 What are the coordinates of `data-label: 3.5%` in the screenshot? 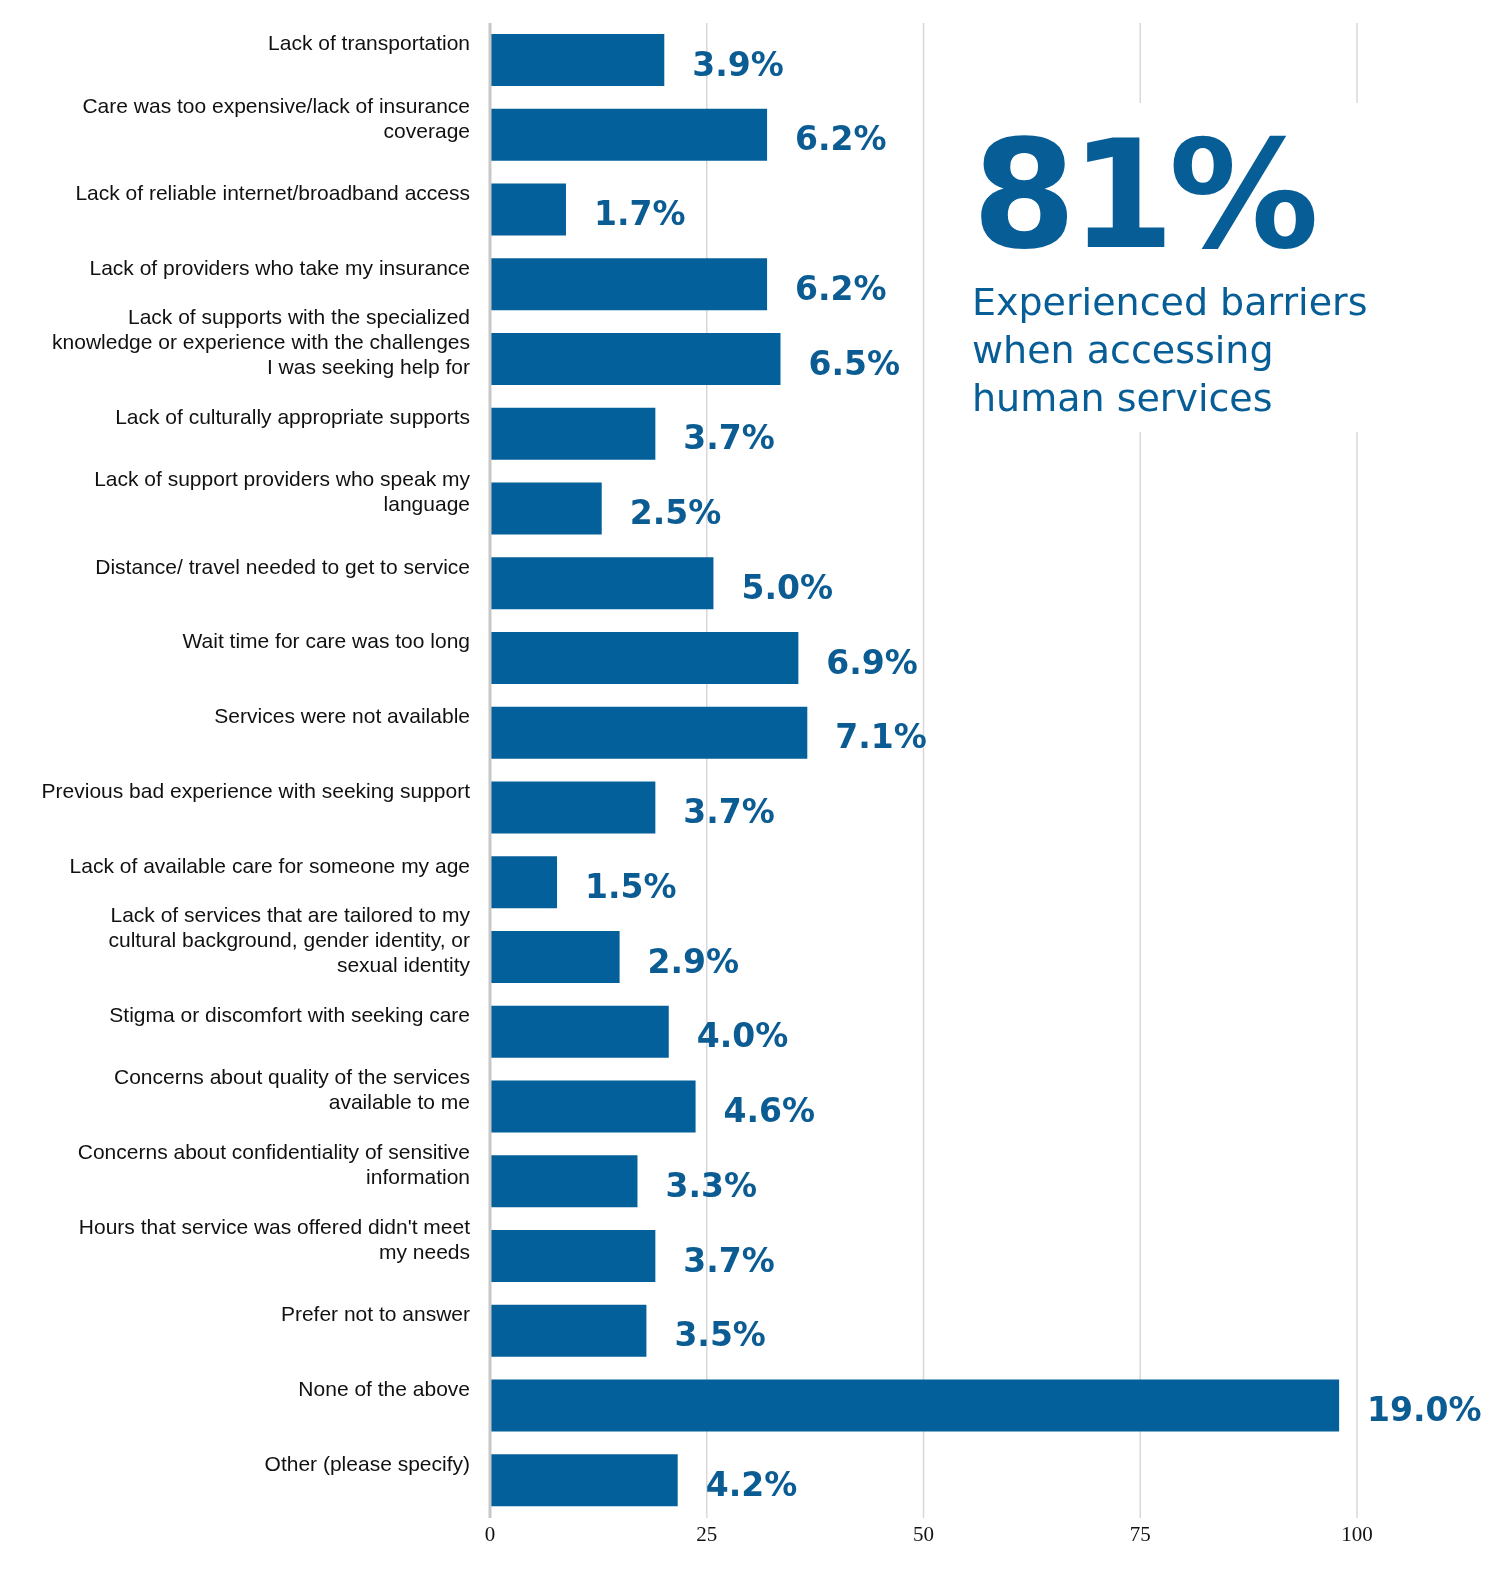 It's located at (720, 1335).